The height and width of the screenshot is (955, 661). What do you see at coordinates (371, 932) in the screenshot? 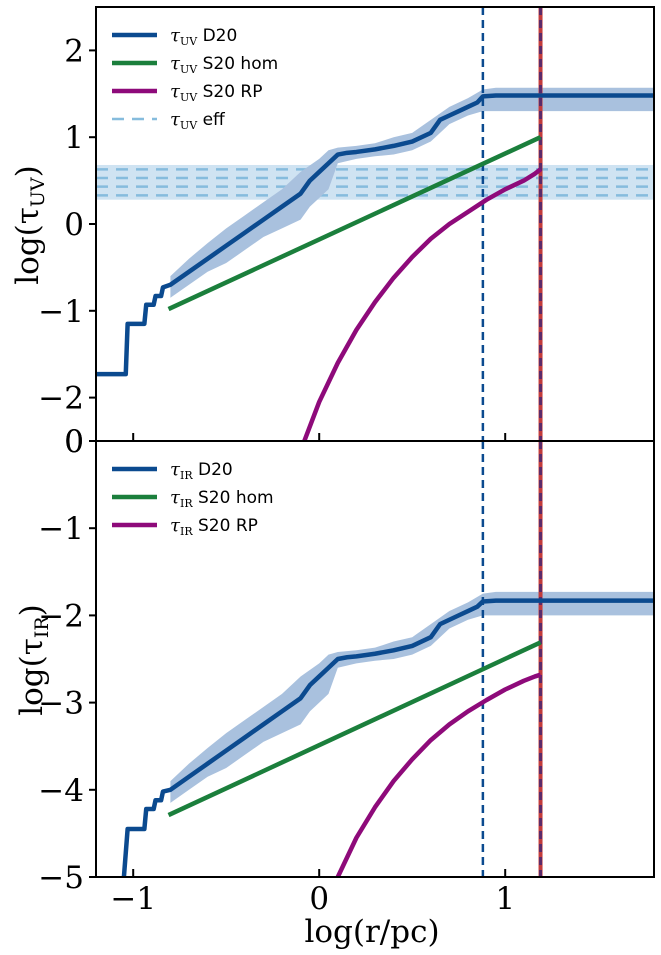
I see `x-axis-label: log(r/pc)` at bounding box center [371, 932].